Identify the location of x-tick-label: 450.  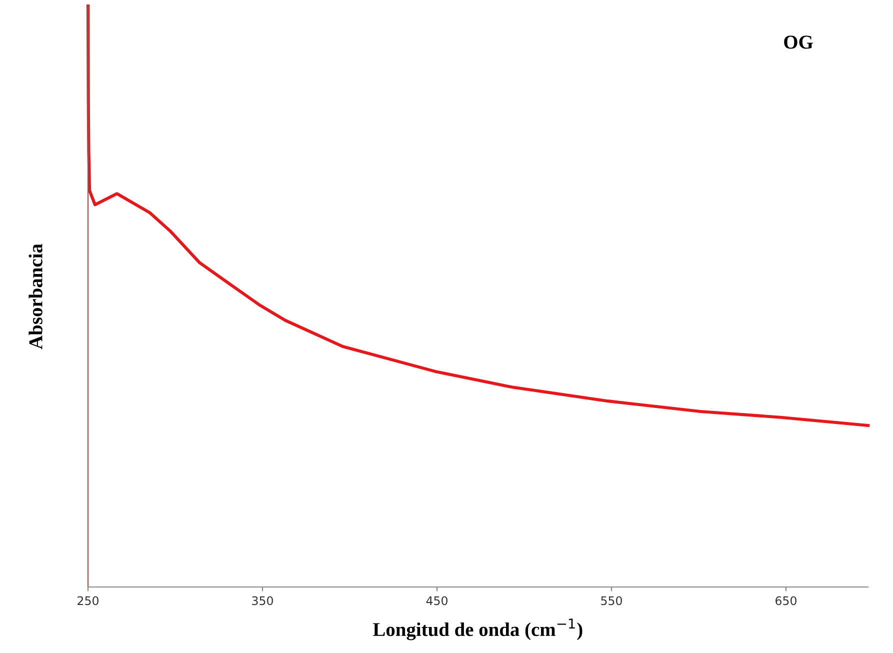
(437, 601).